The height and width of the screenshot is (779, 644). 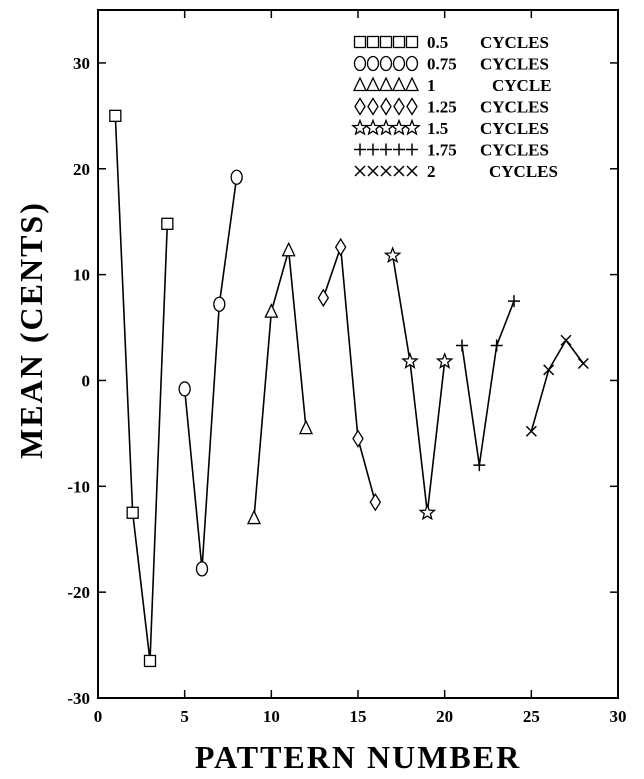 I want to click on y-axis-title: MEAN (CENTS), so click(x=31, y=330).